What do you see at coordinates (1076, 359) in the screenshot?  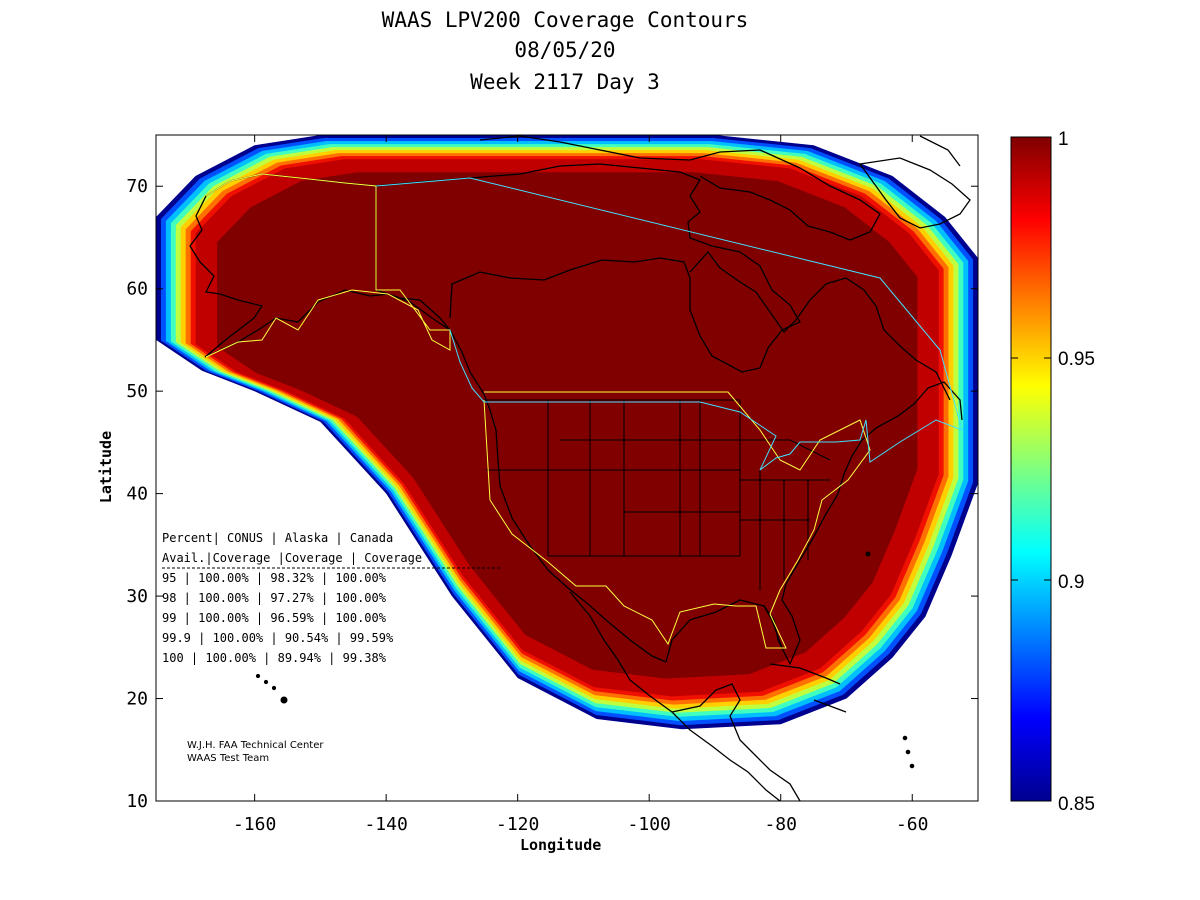 I see `colorbar-label: 0.95` at bounding box center [1076, 359].